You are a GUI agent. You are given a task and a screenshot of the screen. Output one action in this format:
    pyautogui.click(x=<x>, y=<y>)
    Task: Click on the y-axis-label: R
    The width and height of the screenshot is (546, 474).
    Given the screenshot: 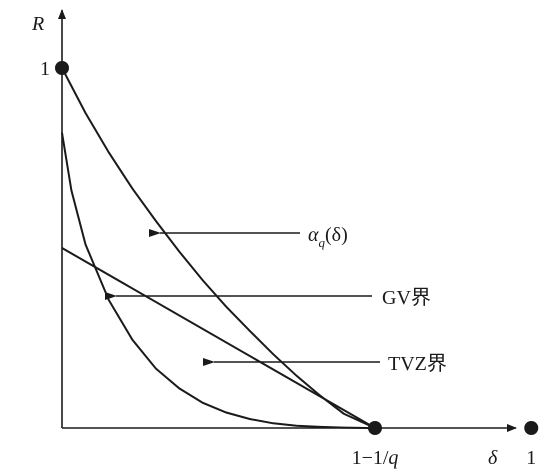 What is the action you would take?
    pyautogui.click(x=37, y=24)
    